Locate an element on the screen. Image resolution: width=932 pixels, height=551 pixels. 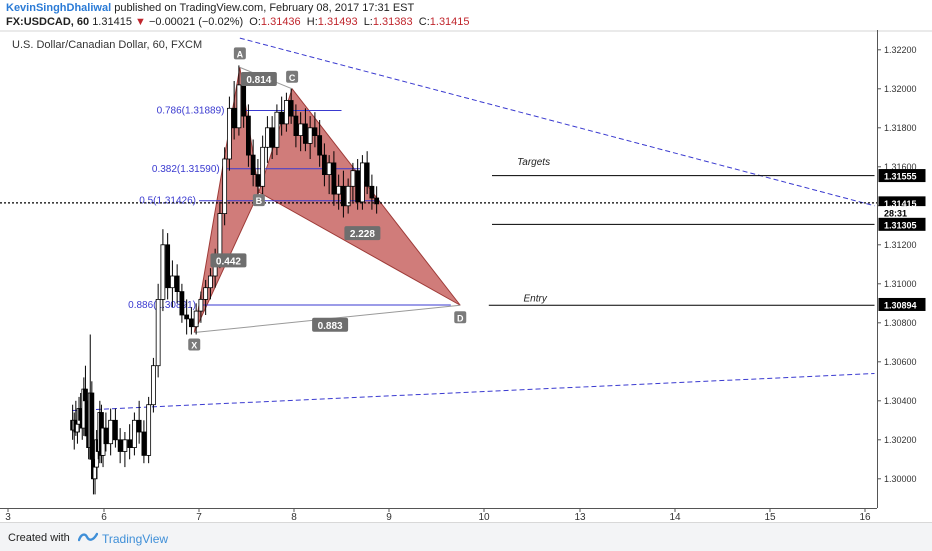
close-label: C: is located at coordinates (424, 22).